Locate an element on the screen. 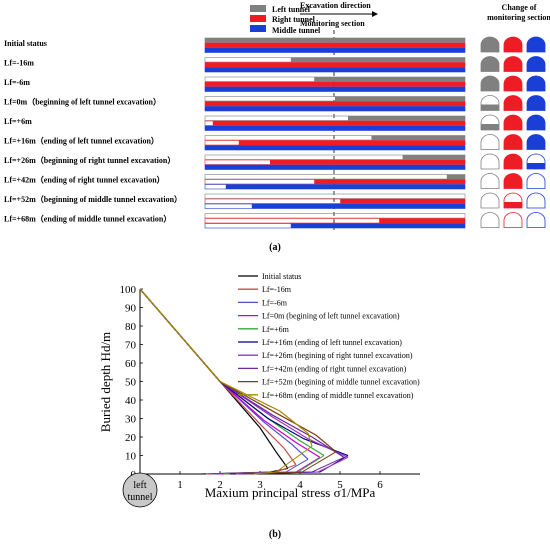 This screenshot has height=548, width=550. y-tick-label: 40 is located at coordinates (131, 401).